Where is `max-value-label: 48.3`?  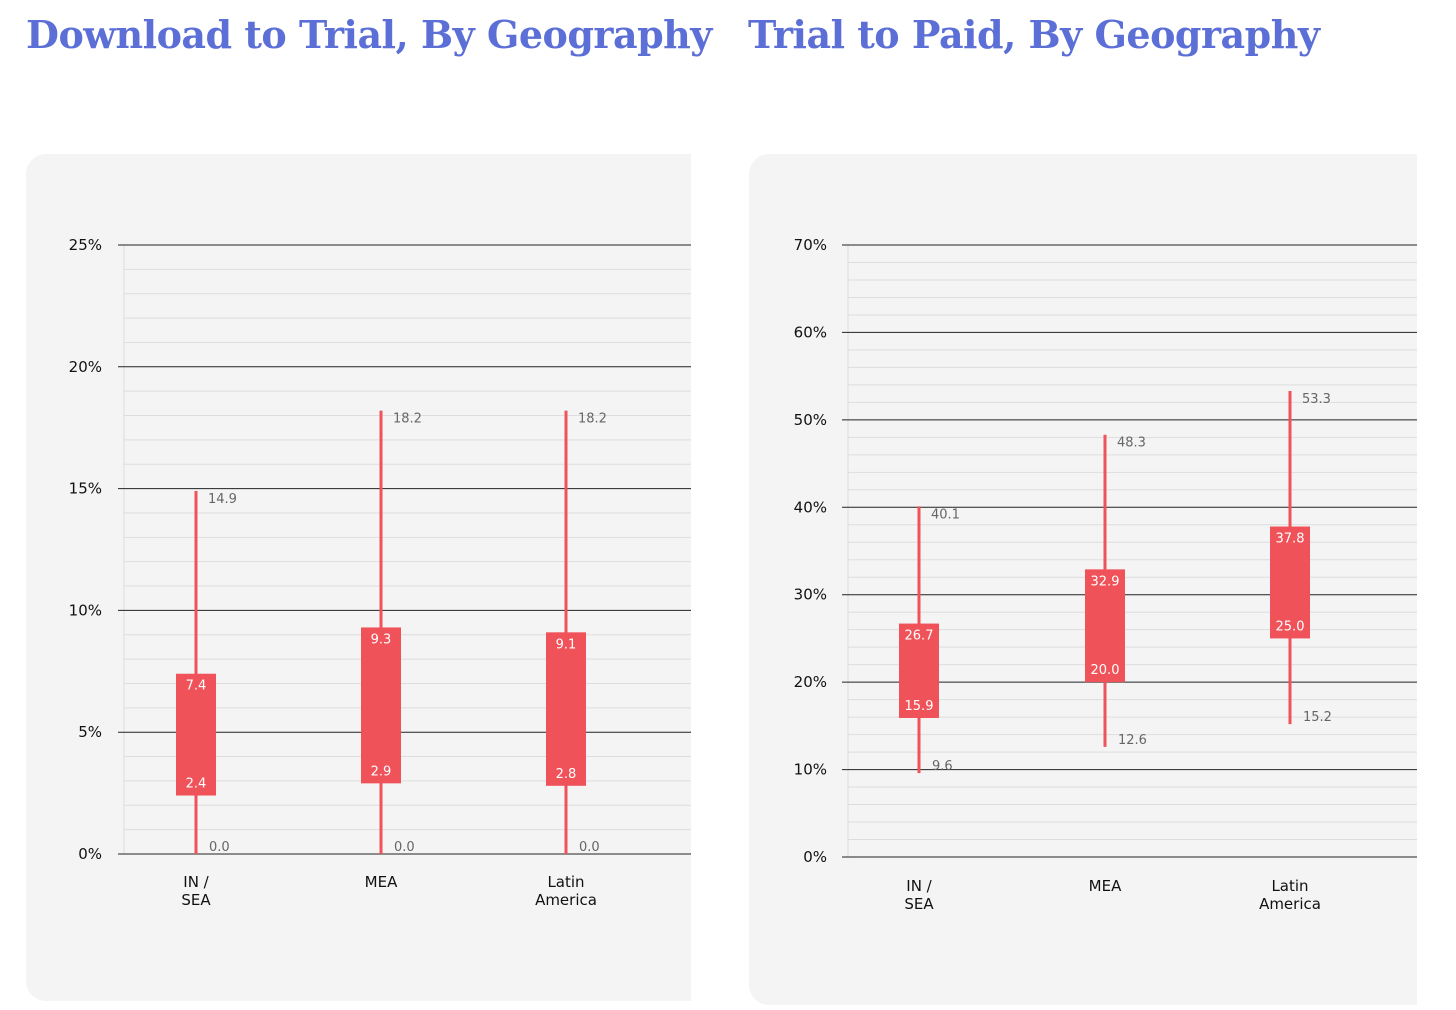 max-value-label: 48.3 is located at coordinates (1131, 443).